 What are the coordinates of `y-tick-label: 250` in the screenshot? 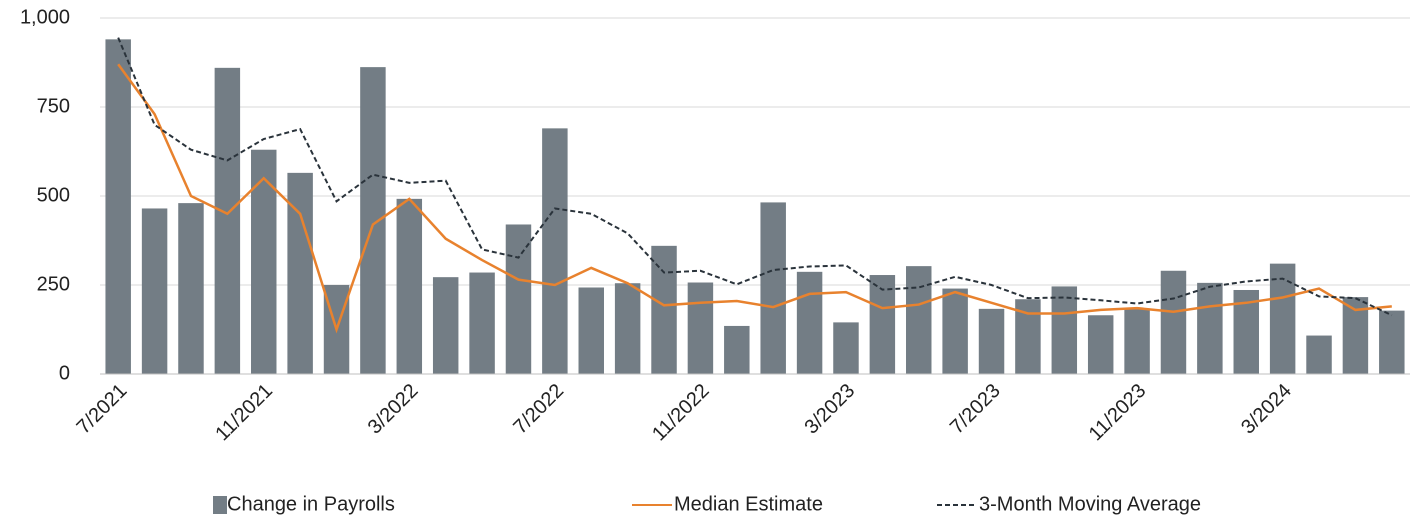 It's located at (53, 284).